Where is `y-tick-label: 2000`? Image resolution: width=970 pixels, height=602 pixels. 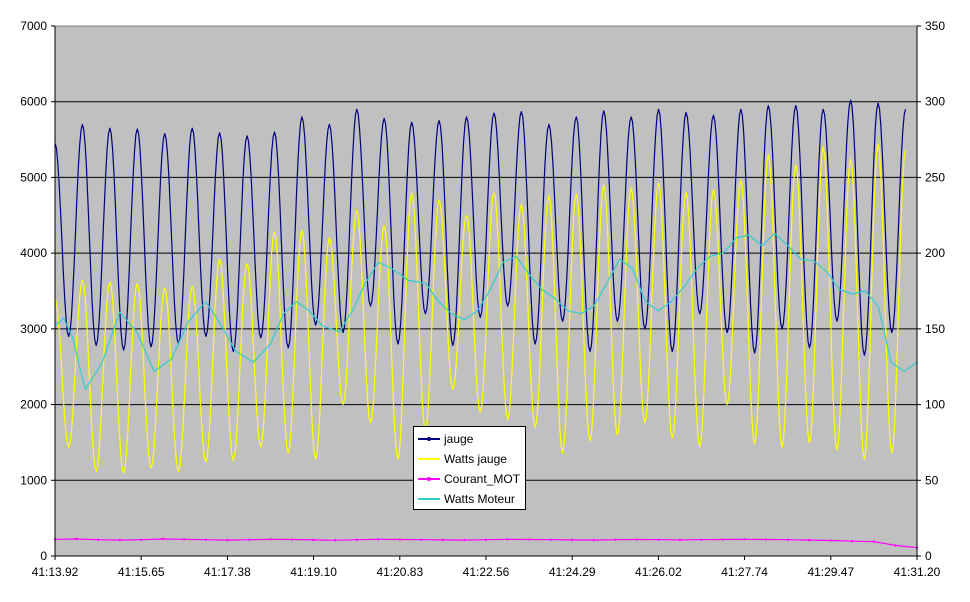
y-tick-label: 2000 is located at coordinates (33, 405).